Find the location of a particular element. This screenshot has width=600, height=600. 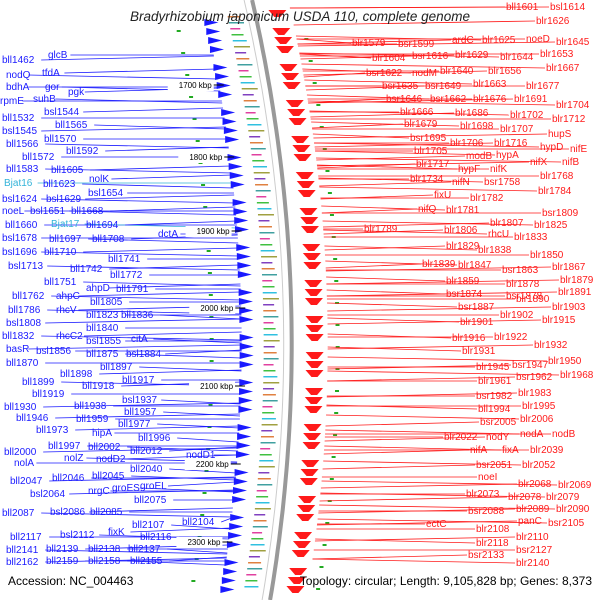

gene-label-right: blr1829 is located at coordinates (463, 246).